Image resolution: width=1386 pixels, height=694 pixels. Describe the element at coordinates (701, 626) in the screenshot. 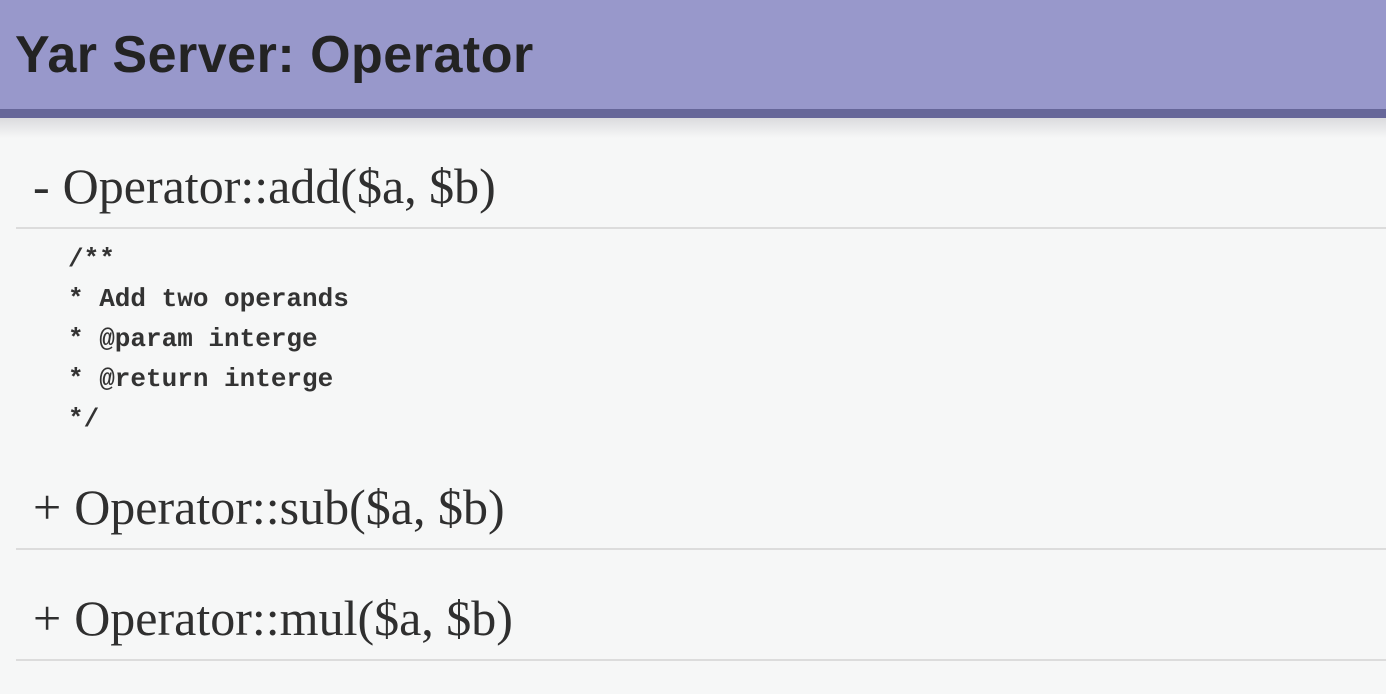

I see `method-toggle-mul: + Operator::mul($a, $b)` at that location.